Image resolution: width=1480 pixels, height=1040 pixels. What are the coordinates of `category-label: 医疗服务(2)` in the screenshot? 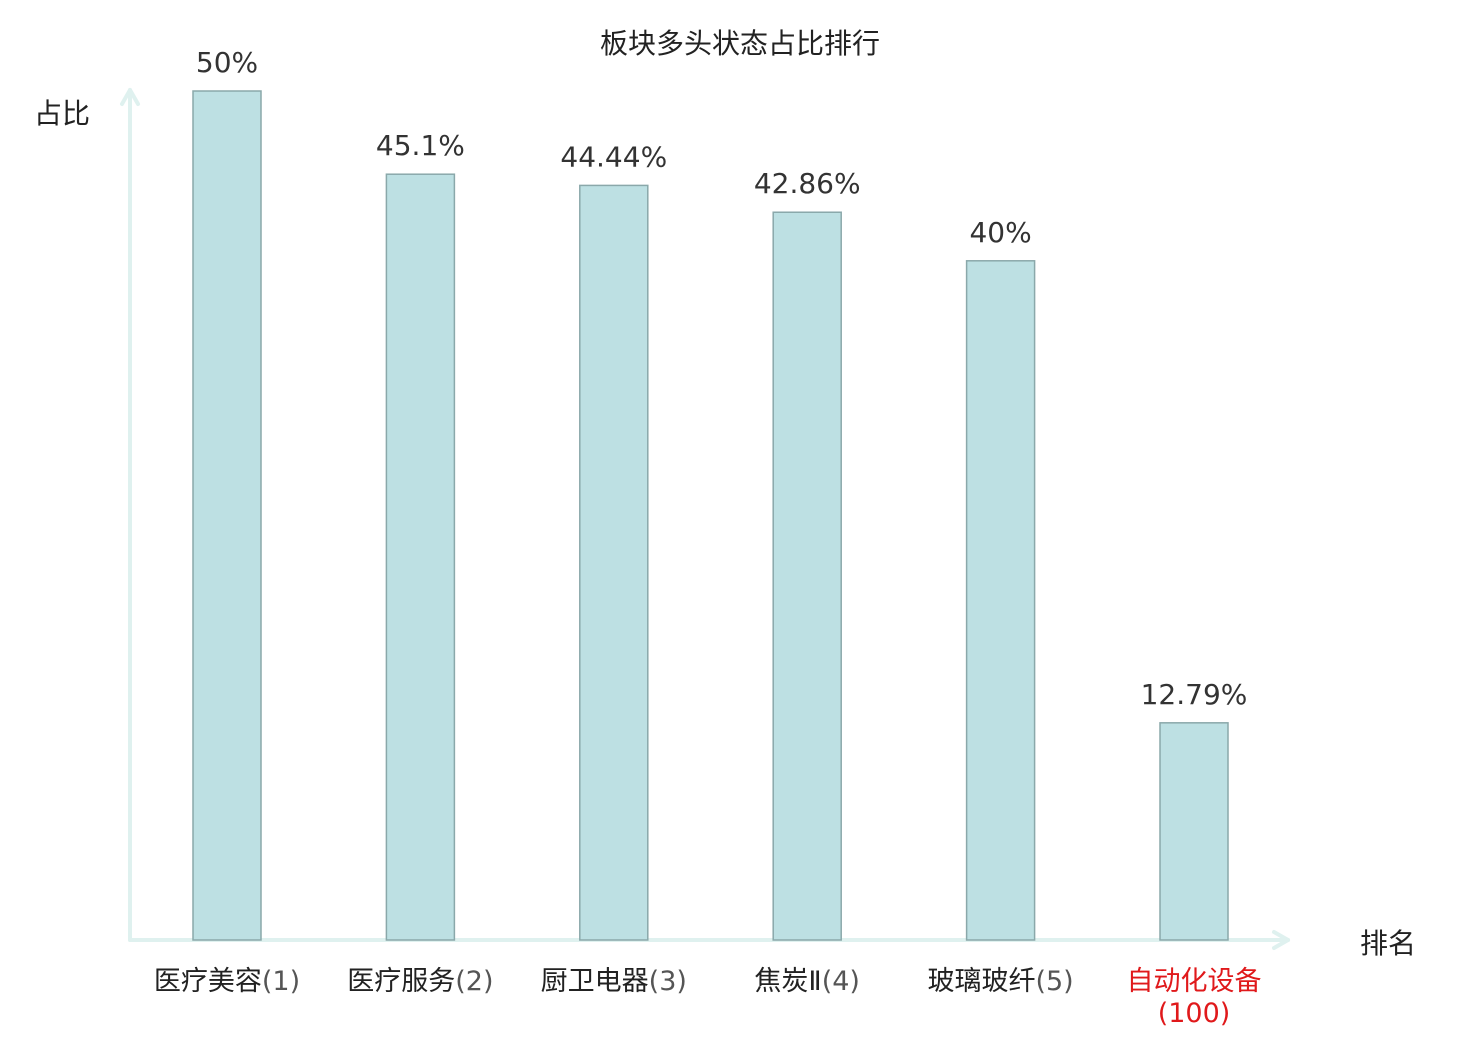 It's located at (420, 982).